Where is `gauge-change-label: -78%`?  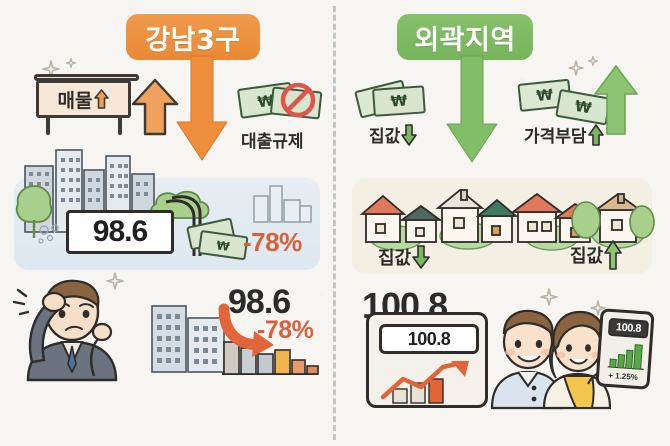
gauge-change-label: -78% is located at coordinates (272, 242).